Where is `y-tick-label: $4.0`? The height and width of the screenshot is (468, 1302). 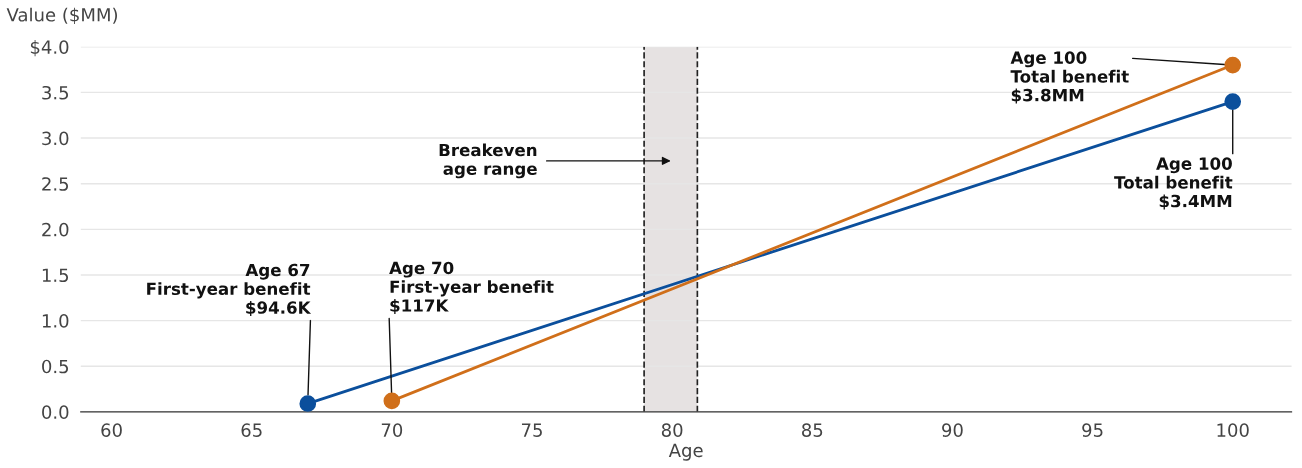 y-tick-label: $4.0 is located at coordinates (49, 48).